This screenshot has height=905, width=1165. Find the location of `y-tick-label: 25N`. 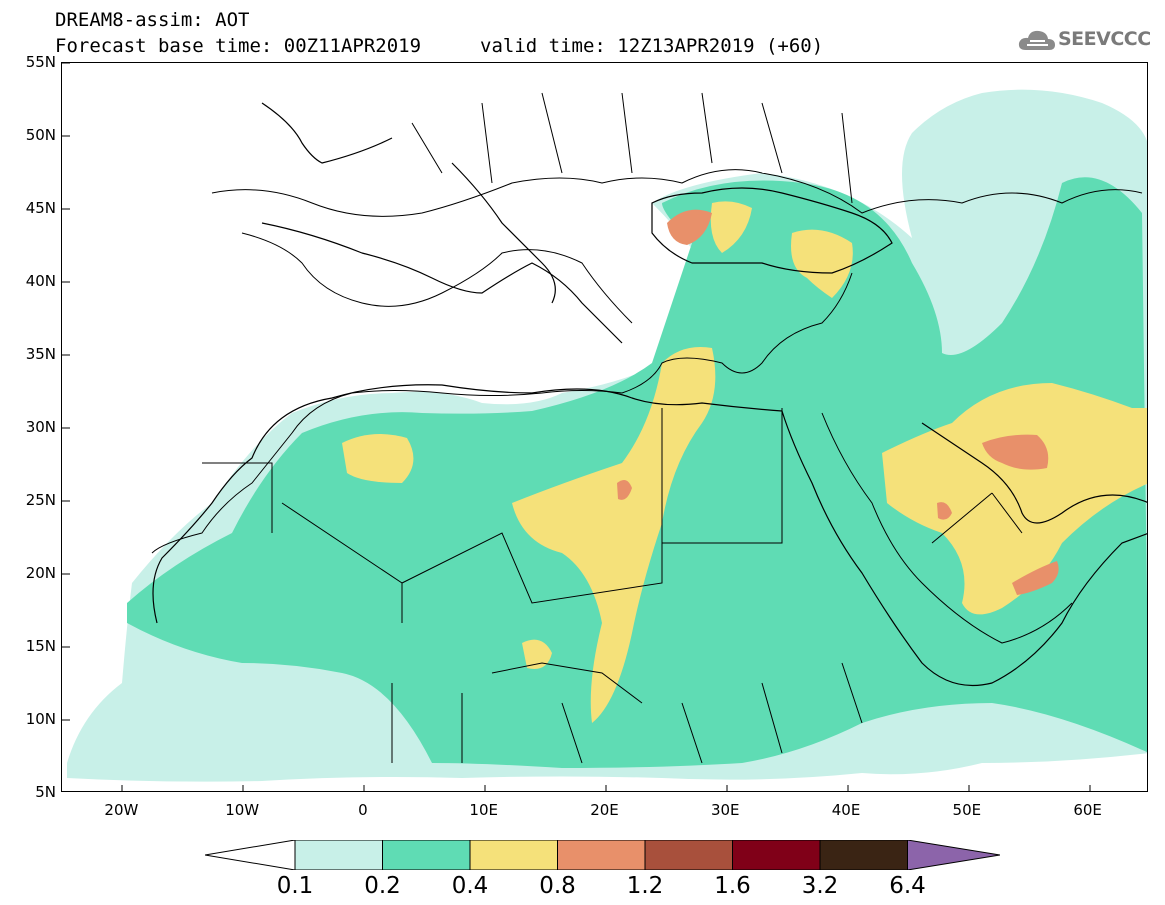

y-tick-label: 25N is located at coordinates (40, 500).